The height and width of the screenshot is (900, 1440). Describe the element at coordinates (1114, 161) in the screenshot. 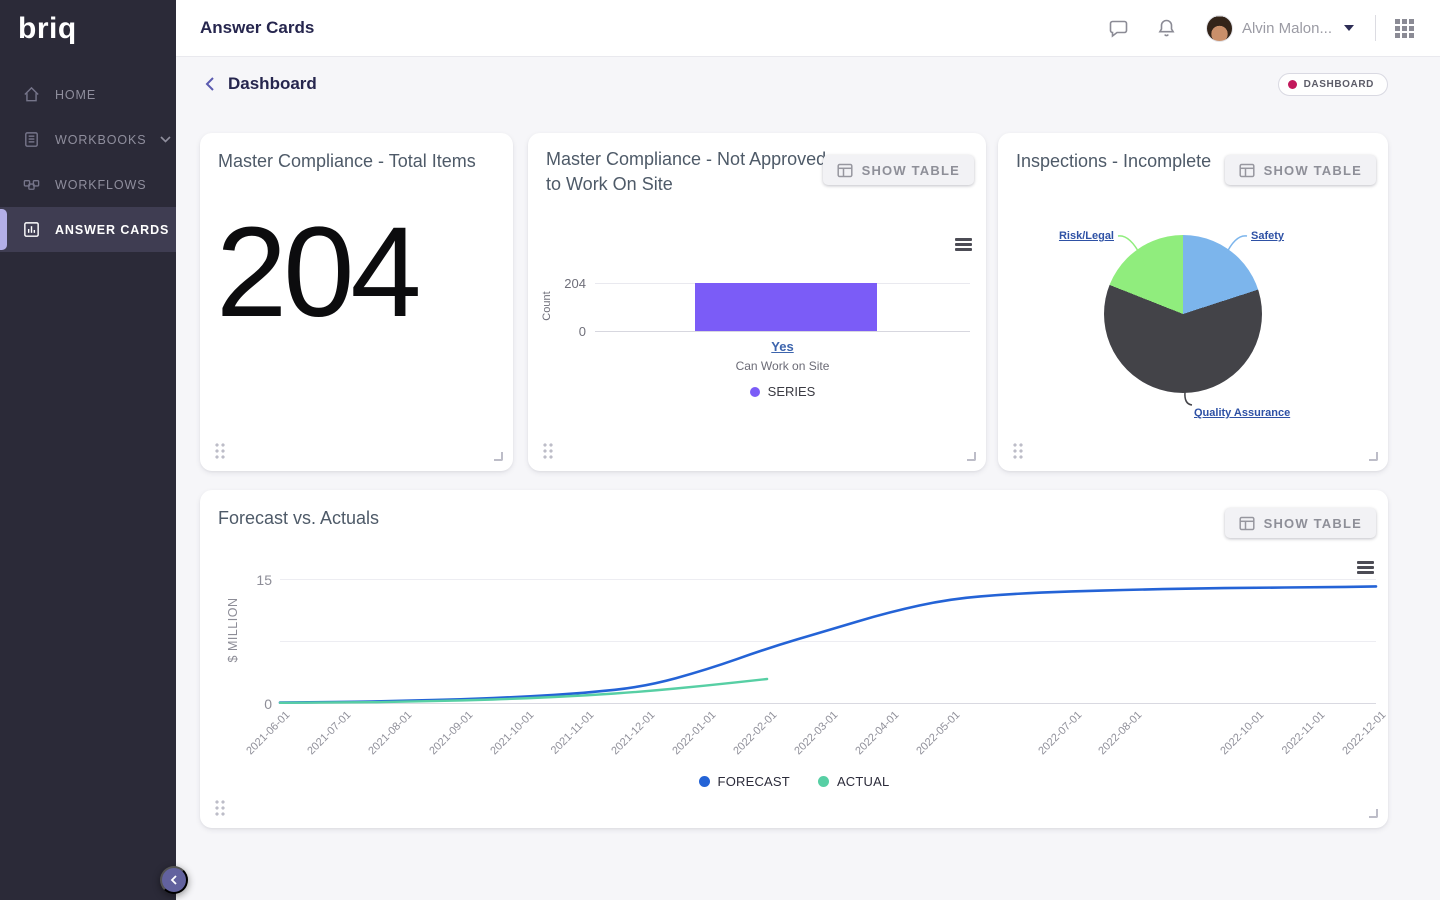

I see `card-title: Inspections - Incomplete` at that location.